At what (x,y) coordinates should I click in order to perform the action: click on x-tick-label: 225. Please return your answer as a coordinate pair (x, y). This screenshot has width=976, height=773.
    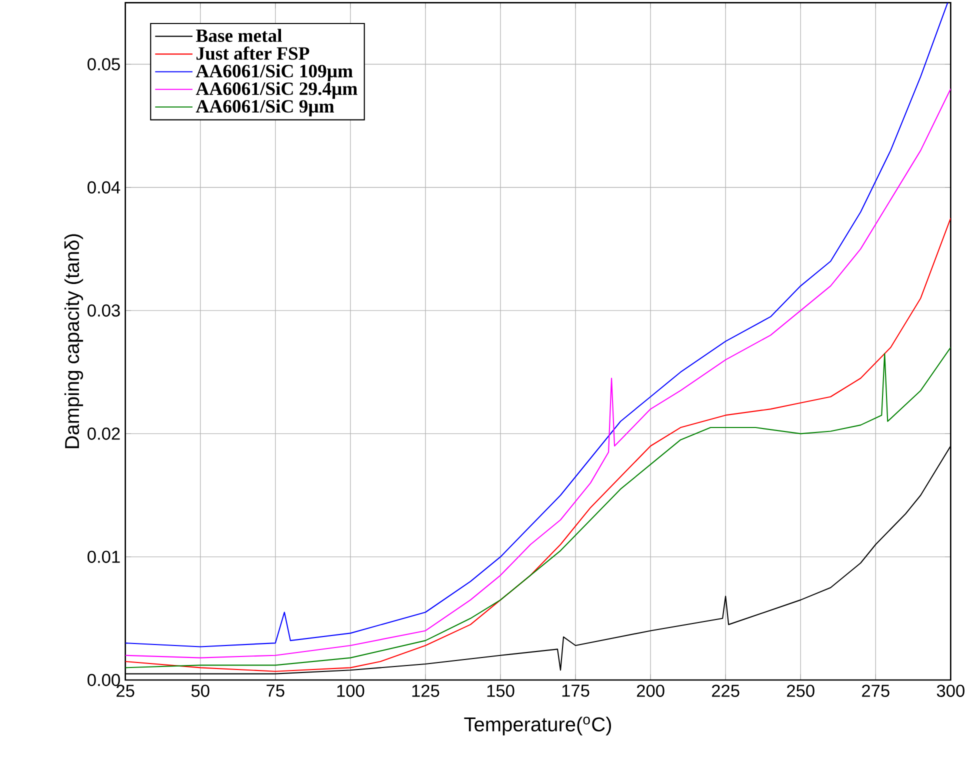
    Looking at the image, I should click on (726, 690).